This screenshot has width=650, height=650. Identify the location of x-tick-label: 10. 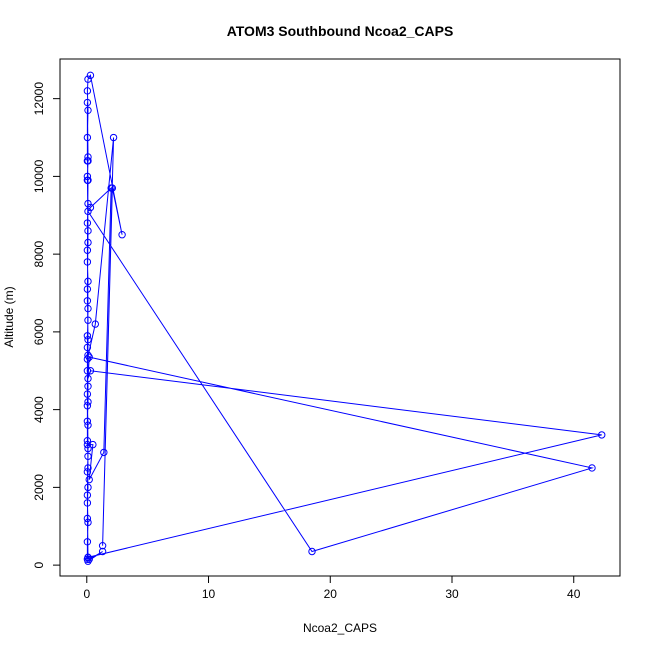
(209, 594).